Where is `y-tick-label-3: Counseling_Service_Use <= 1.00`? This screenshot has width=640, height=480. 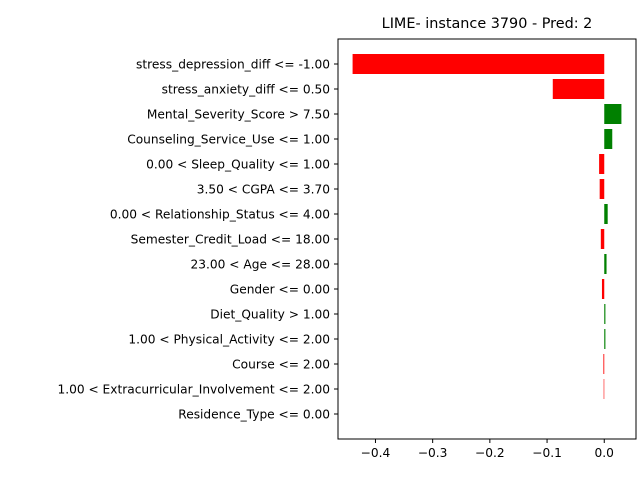
y-tick-label-3: Counseling_Service_Use <= 1.00 is located at coordinates (228, 140).